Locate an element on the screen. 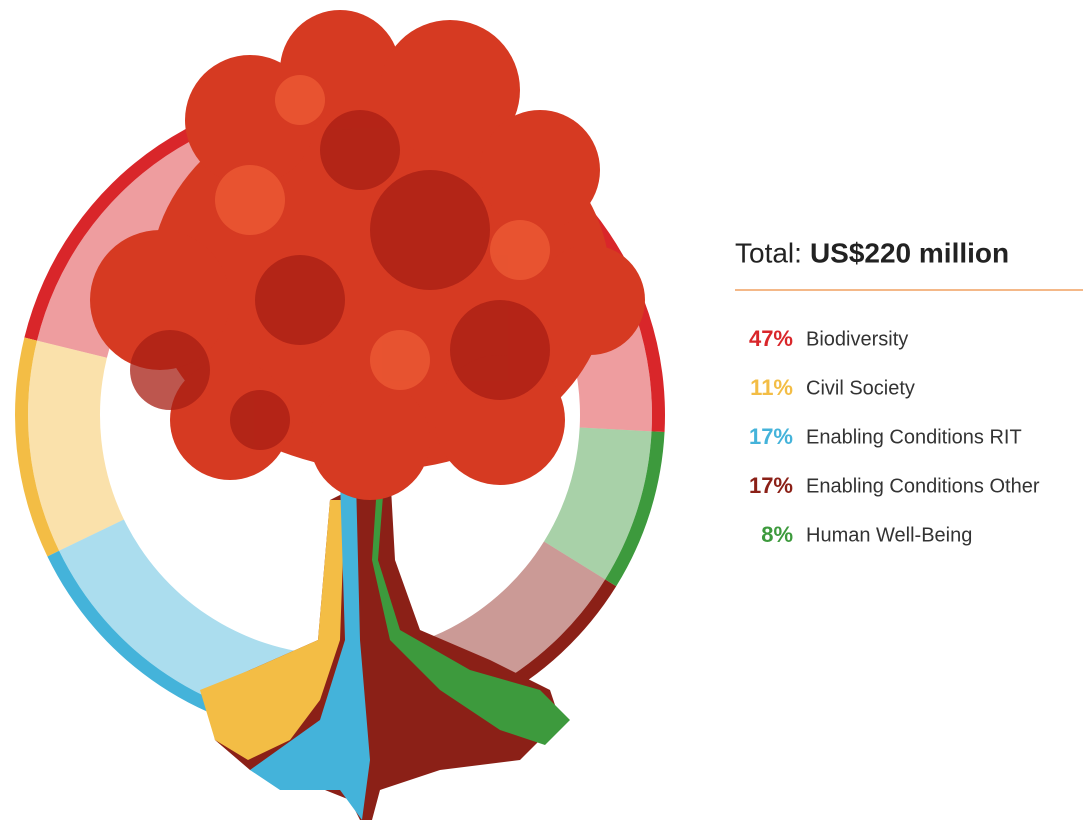 Image resolution: width=1085 pixels, height=821 pixels. root-blue is located at coordinates (310, 650).